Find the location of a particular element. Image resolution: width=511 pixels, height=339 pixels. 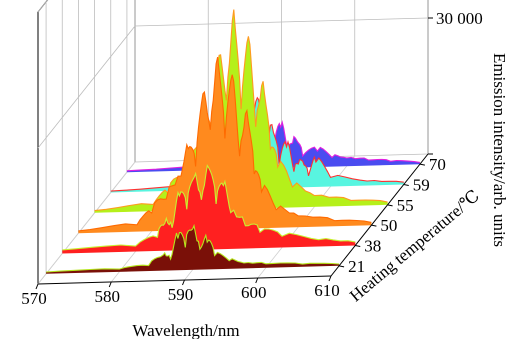

back-grid-h is located at coordinates (281, 22).